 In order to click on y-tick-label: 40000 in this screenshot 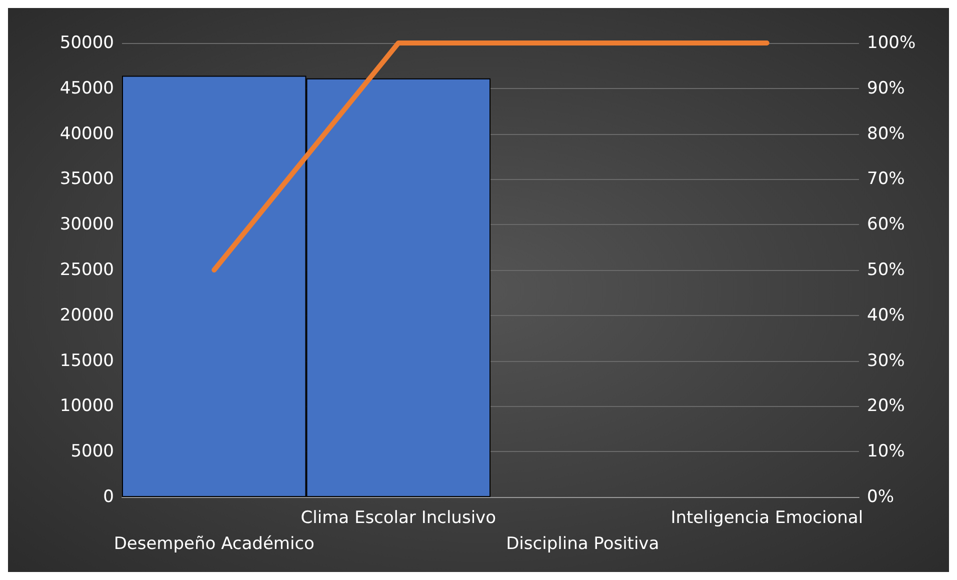, I will do `click(87, 134)`.